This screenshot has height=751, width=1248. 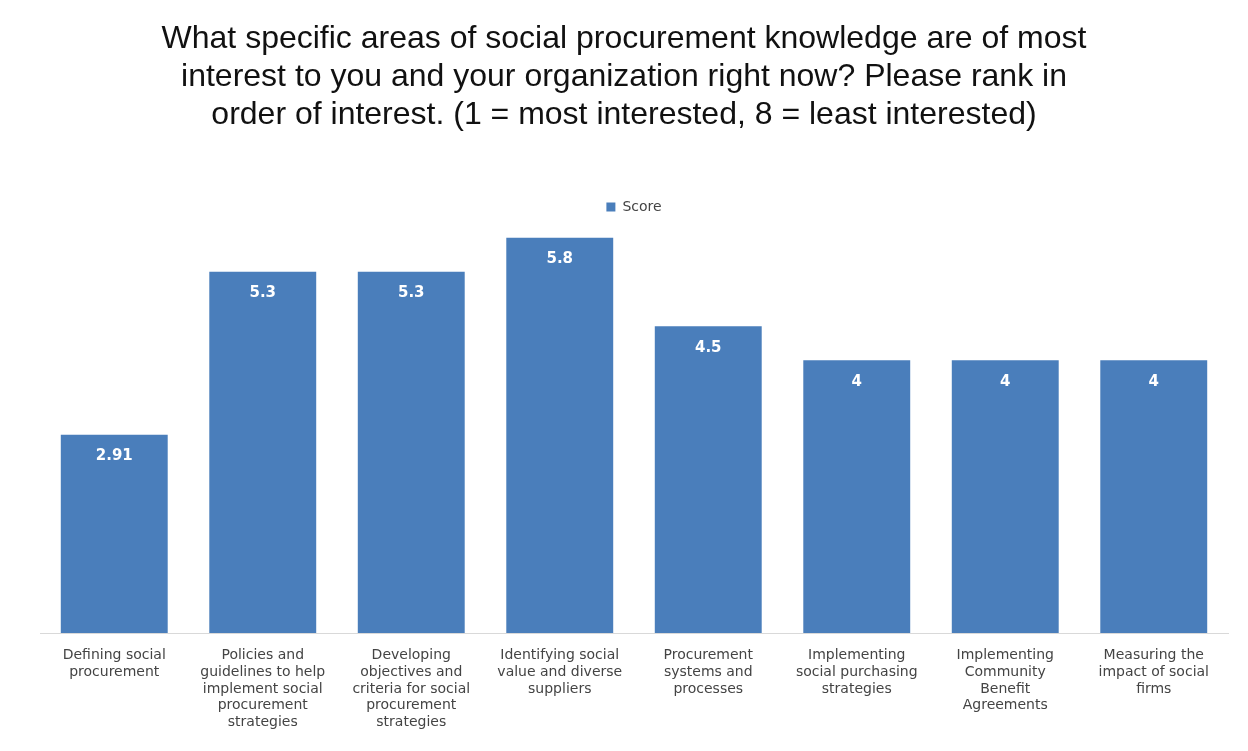 What do you see at coordinates (114, 662) in the screenshot?
I see `x-tick-label: Defining social procurement` at bounding box center [114, 662].